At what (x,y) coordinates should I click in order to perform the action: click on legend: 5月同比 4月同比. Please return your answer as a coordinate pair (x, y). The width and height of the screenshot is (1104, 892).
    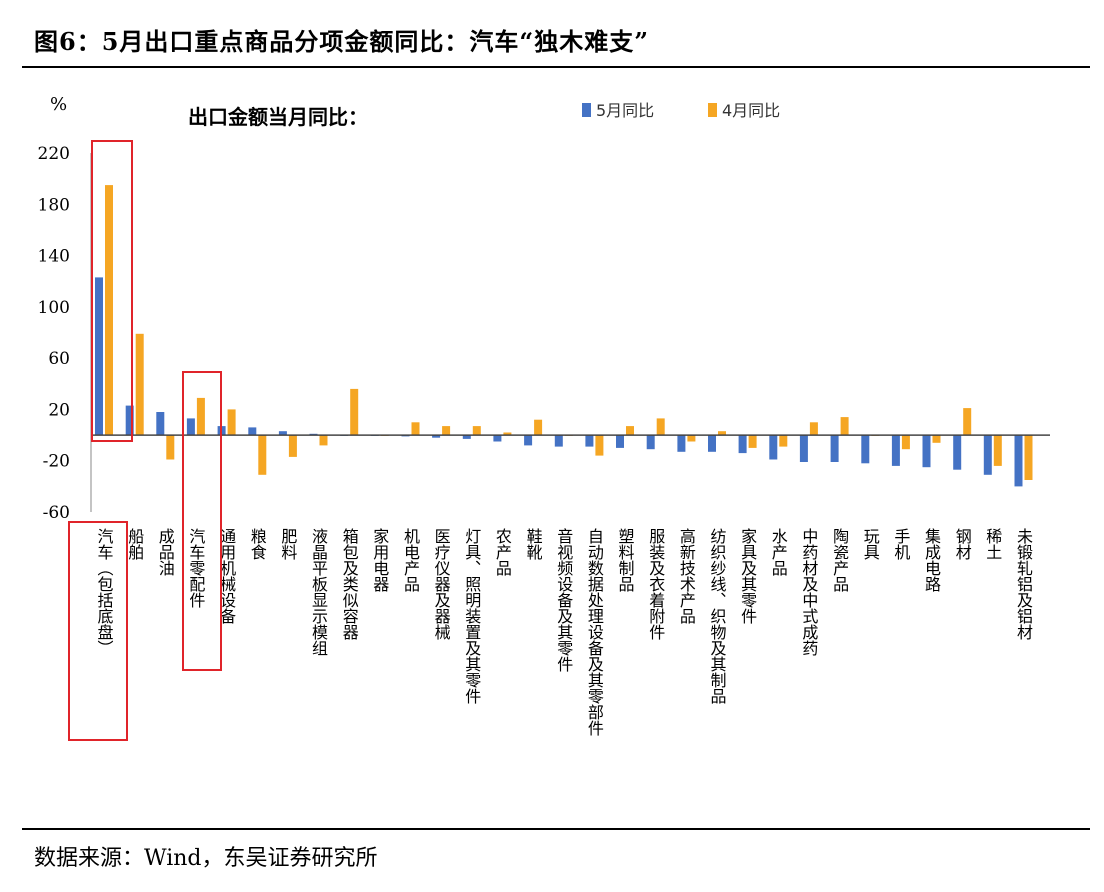
    Looking at the image, I should click on (681, 110).